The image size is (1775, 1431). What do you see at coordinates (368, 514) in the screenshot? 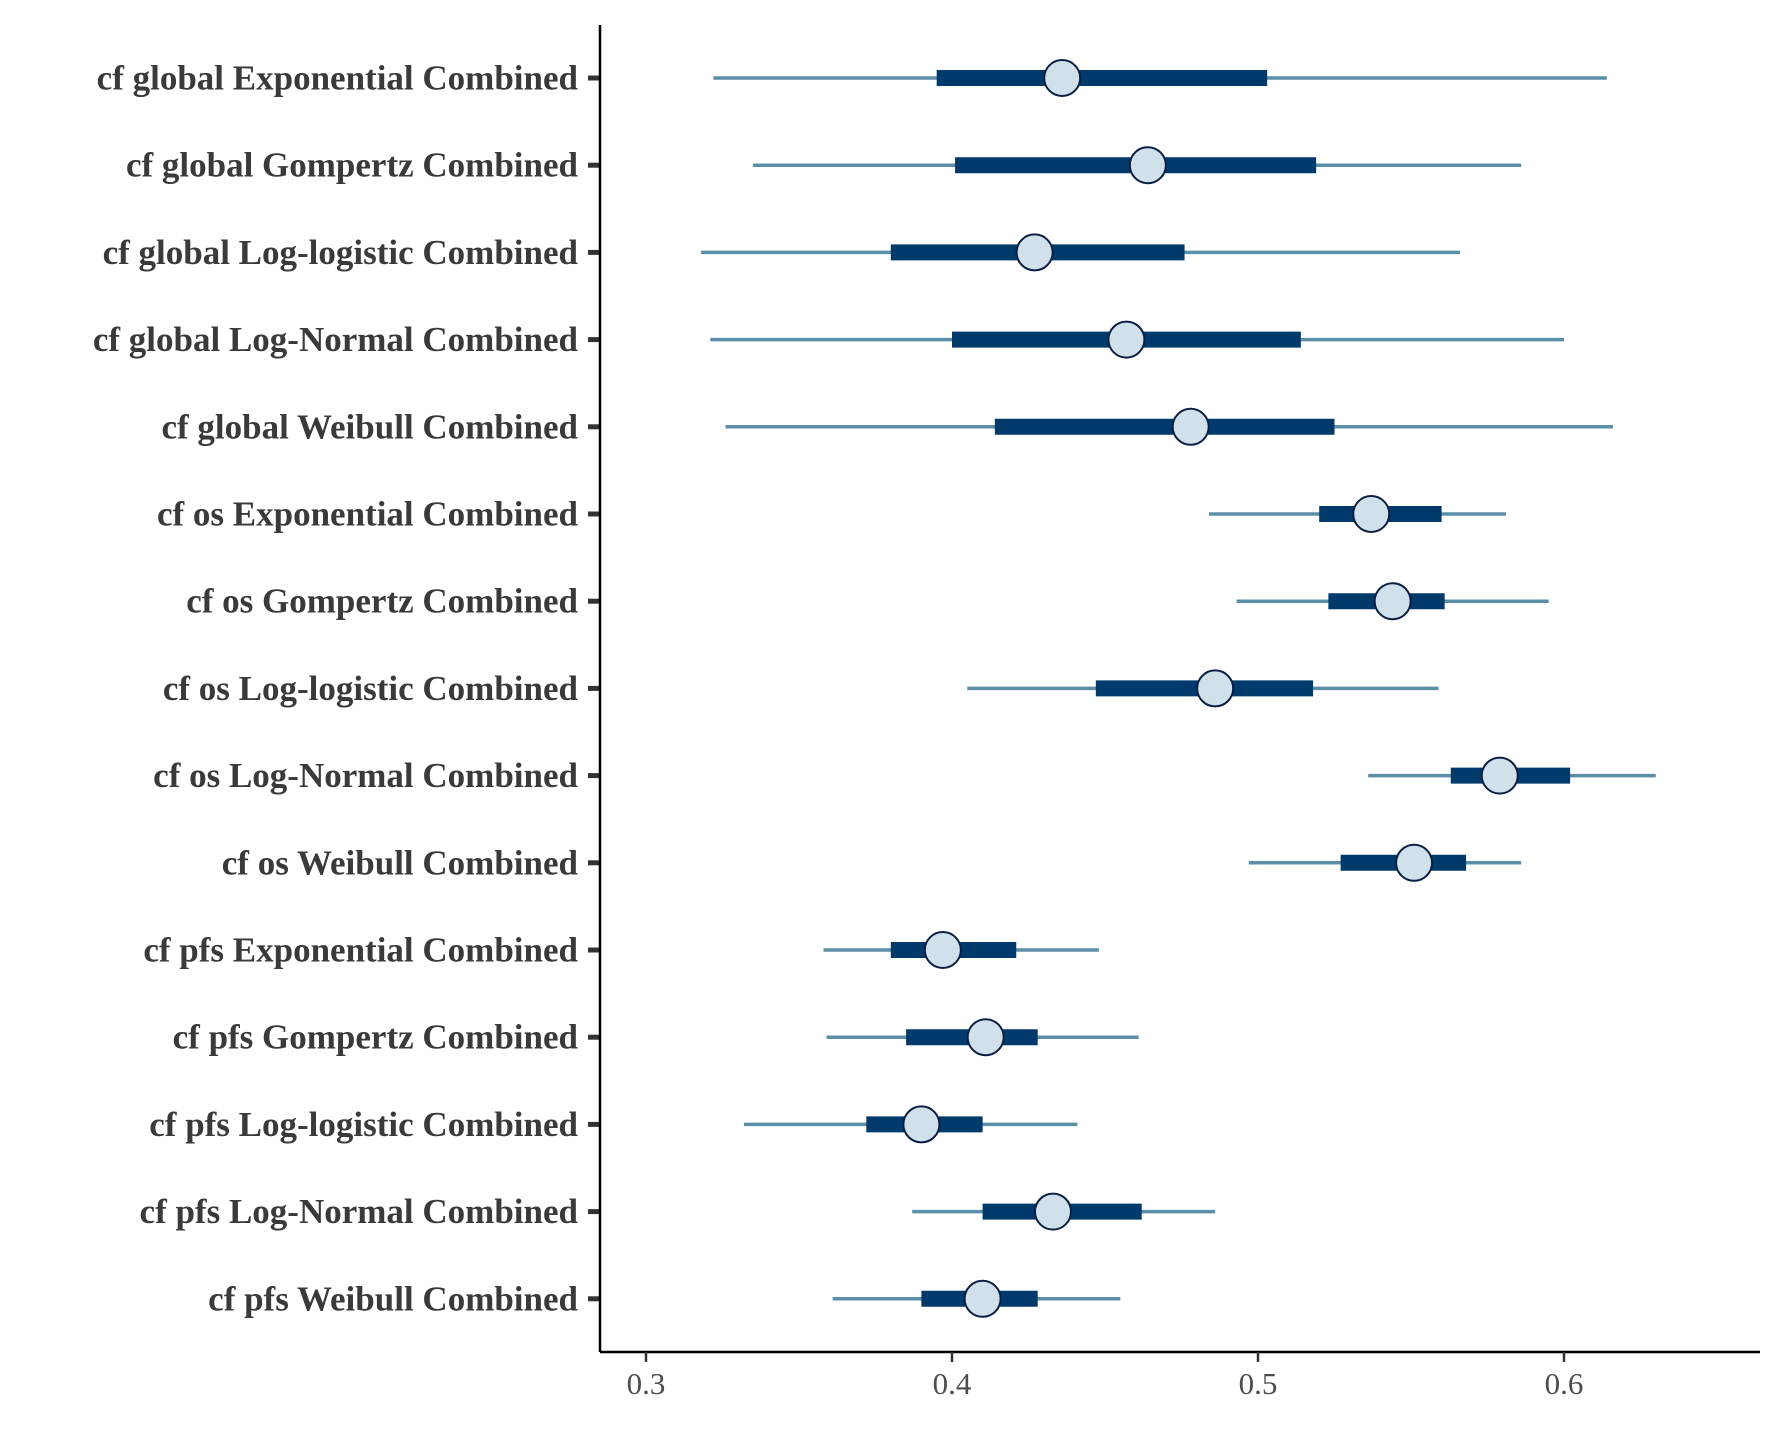
I see `y-tick-label: cf os Exponential Combined` at bounding box center [368, 514].